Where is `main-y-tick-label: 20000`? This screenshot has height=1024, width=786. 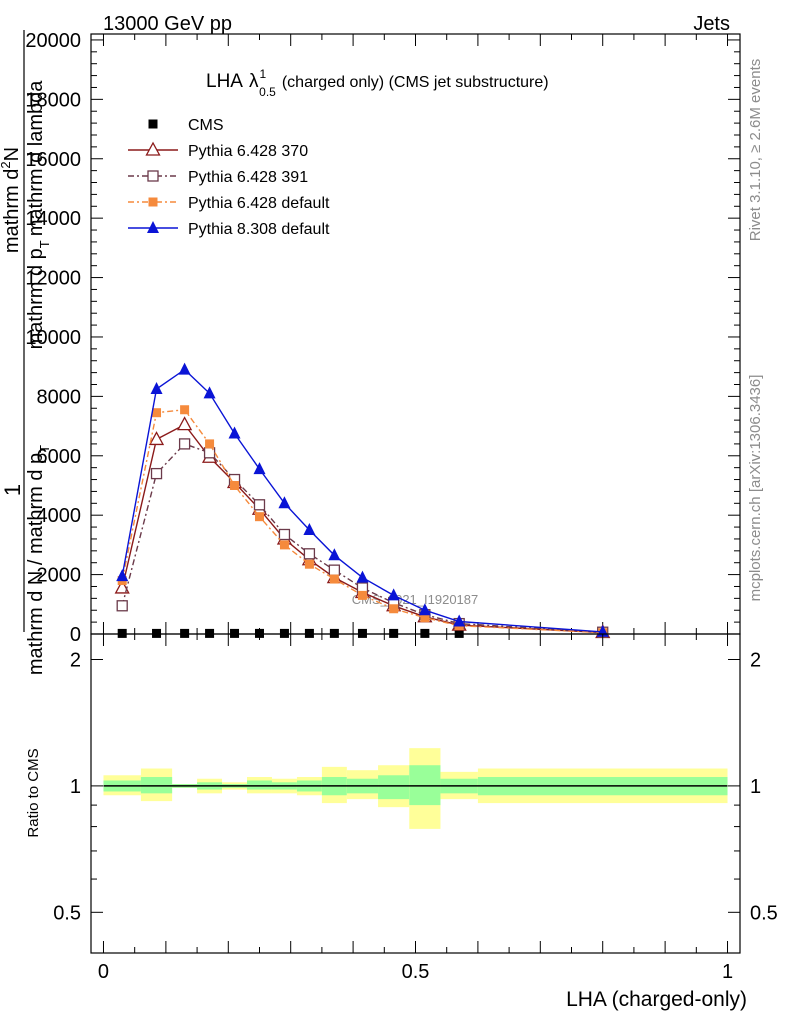 main-y-tick-label: 20000 is located at coordinates (53, 41).